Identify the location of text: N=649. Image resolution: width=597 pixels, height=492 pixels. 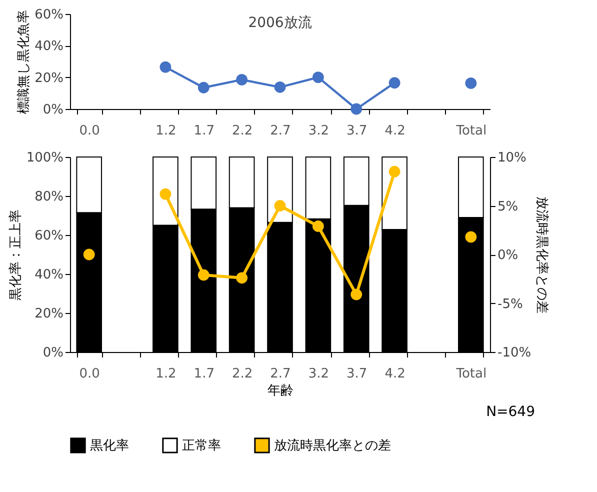
(510, 412).